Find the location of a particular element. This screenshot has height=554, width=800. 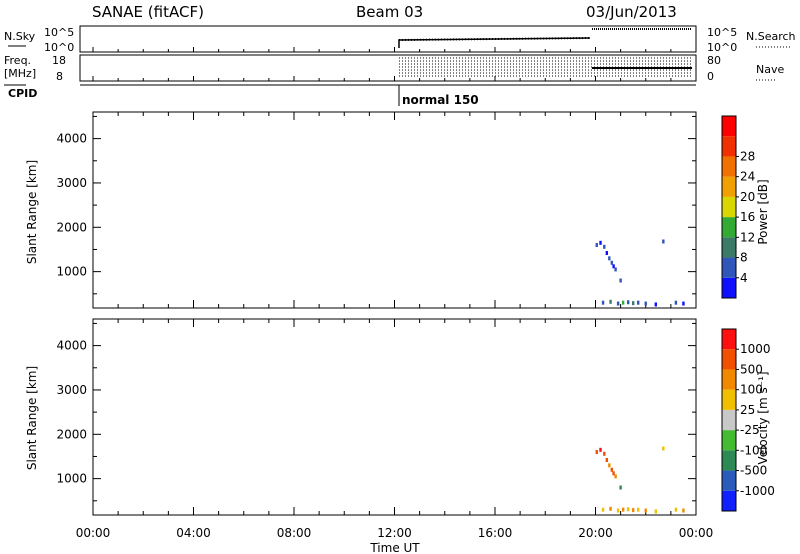

power-colorbar-label: Power [dB] is located at coordinates (763, 211).